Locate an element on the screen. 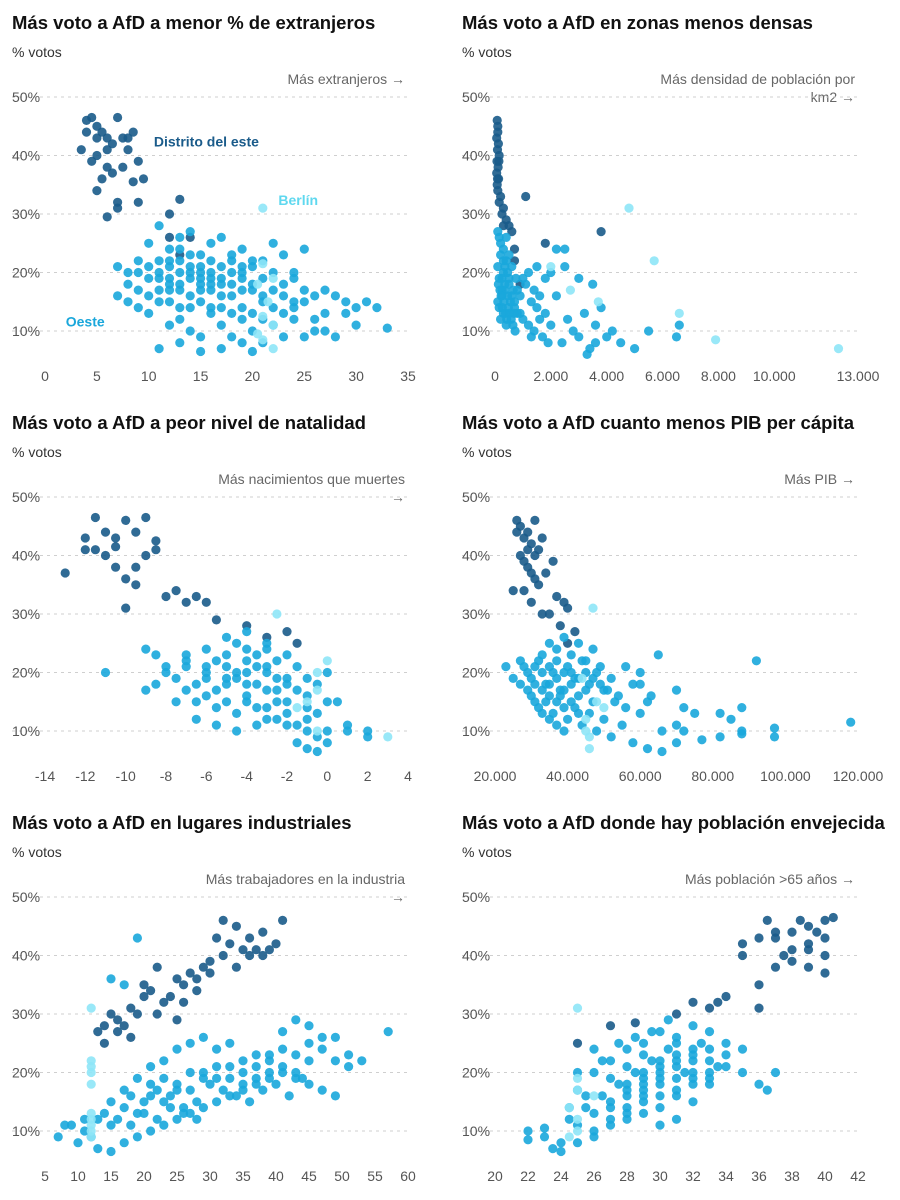 This screenshot has height=1200, width=900. x-tick-label: -8 is located at coordinates (166, 776).